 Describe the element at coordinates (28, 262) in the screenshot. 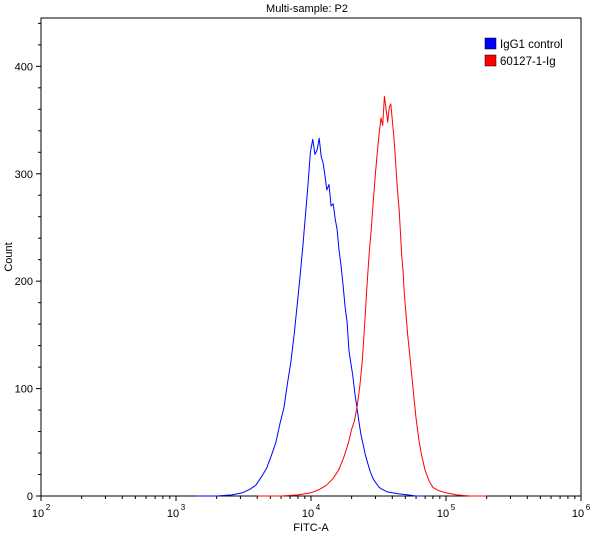

I see `y-axis: 0 100 200 300 400` at that location.